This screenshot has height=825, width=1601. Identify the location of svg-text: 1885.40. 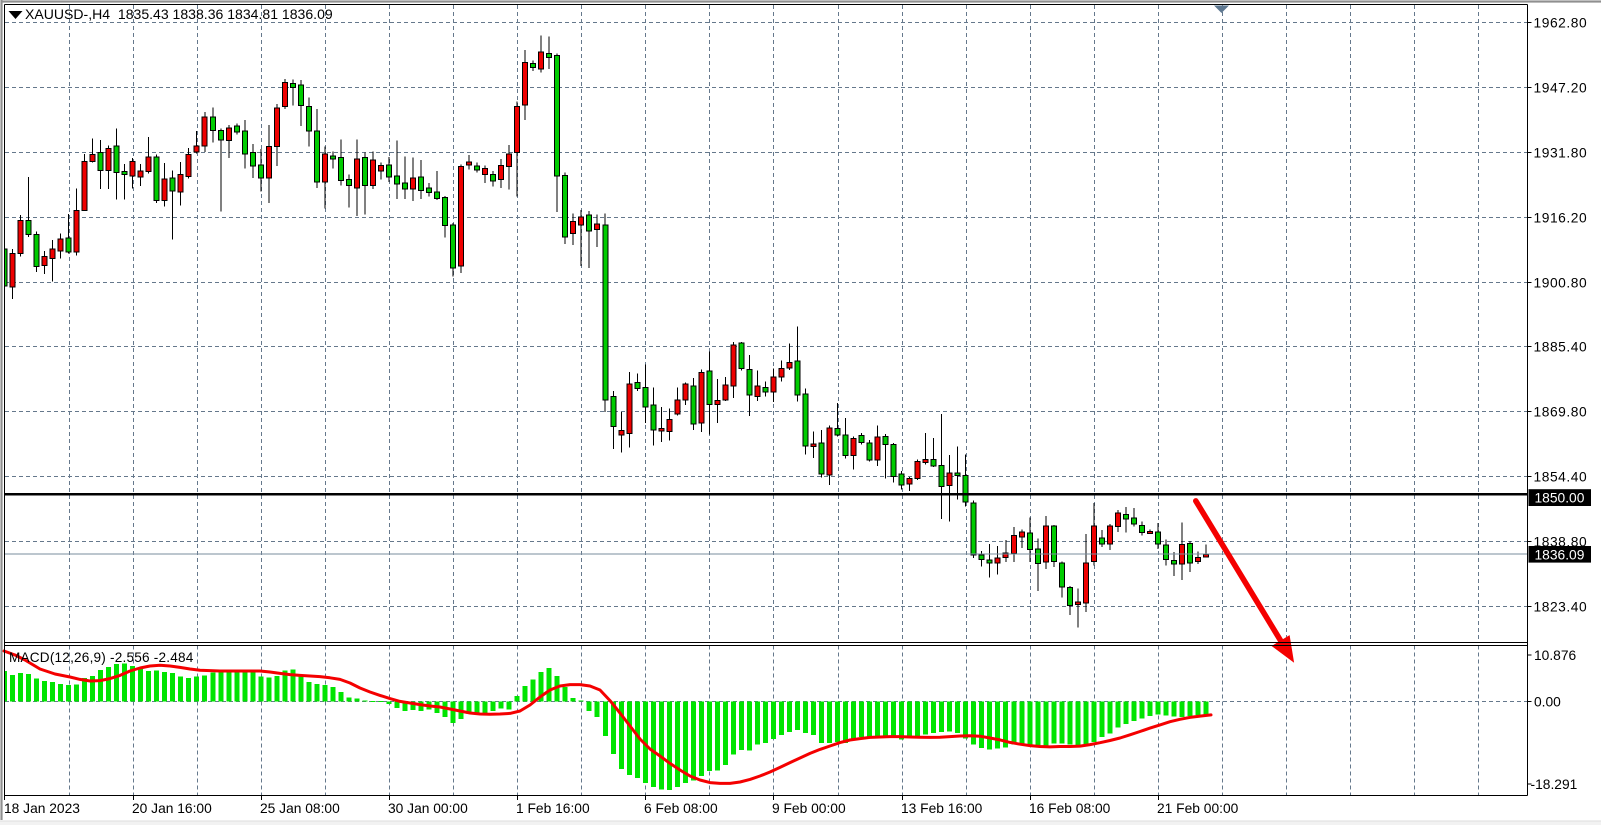
(1561, 346).